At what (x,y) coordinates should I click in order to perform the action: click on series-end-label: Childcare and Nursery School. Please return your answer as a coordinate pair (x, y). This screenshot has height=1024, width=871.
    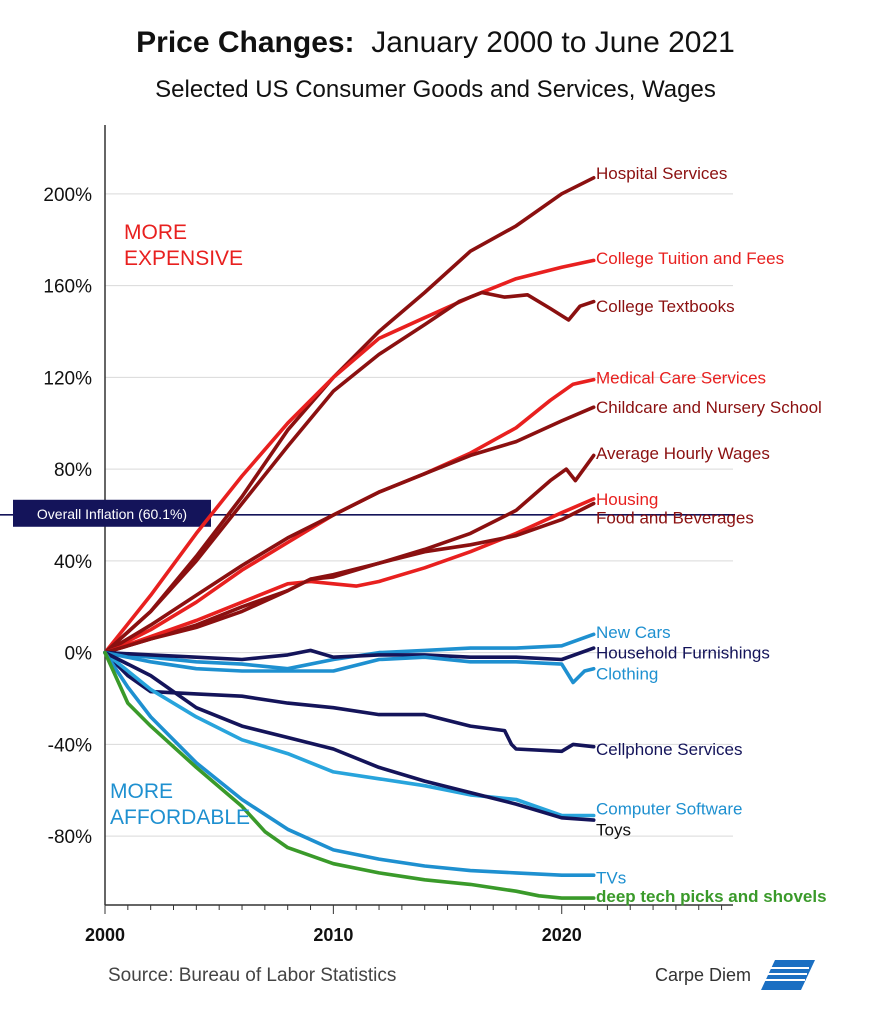
    Looking at the image, I should click on (709, 407).